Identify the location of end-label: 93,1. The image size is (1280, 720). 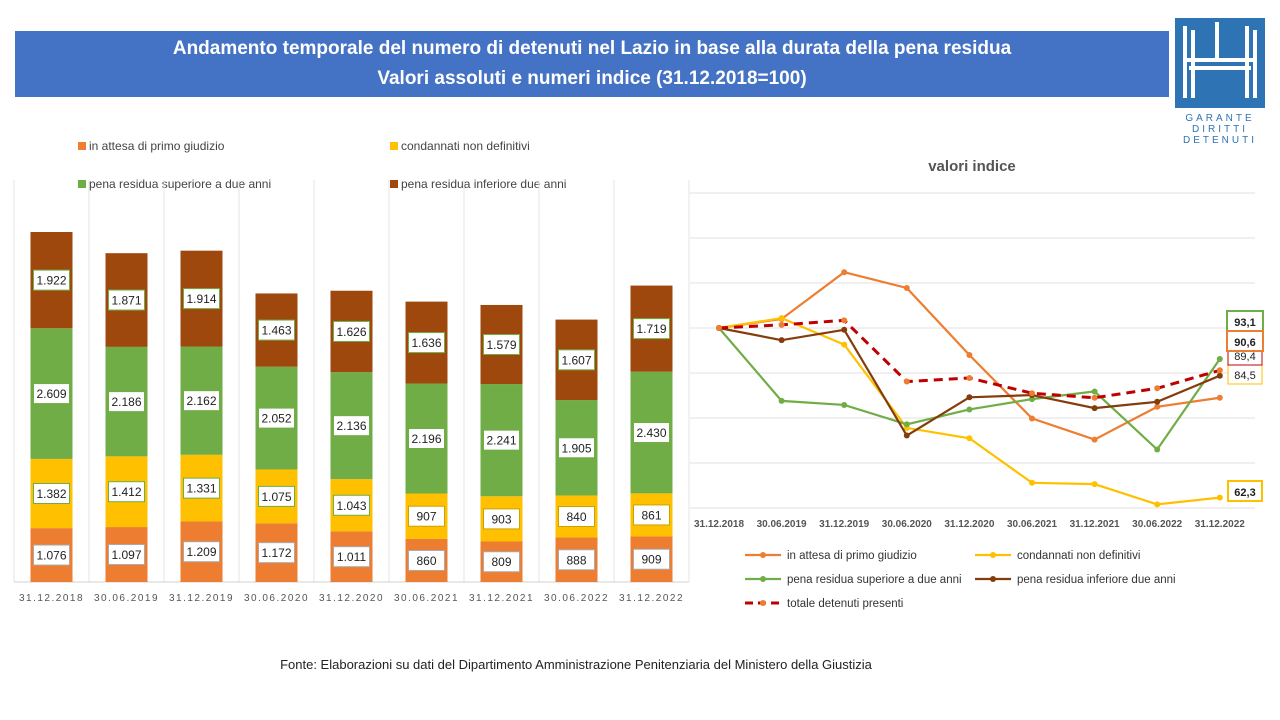
(1244, 323).